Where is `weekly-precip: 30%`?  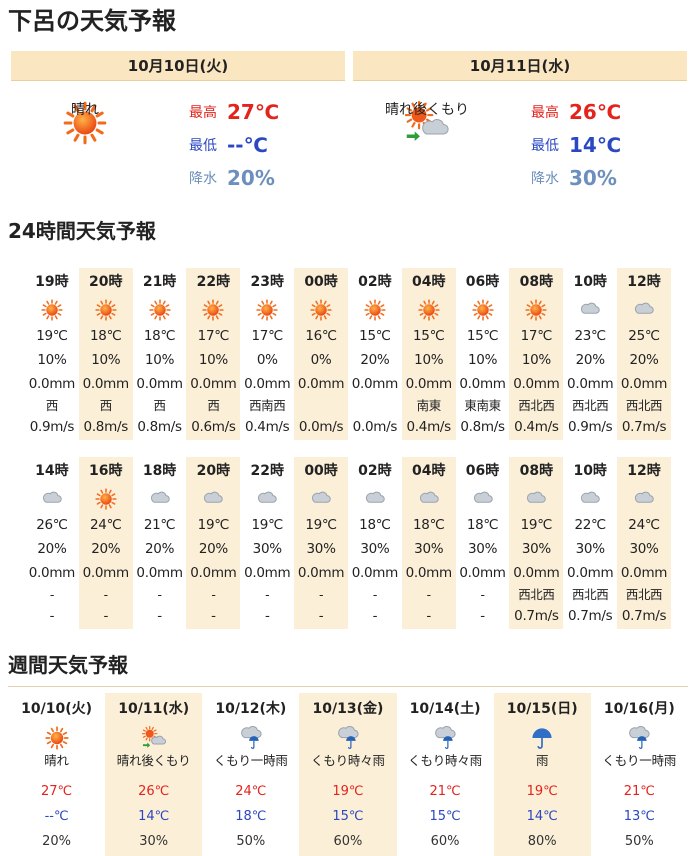 weekly-precip: 30% is located at coordinates (154, 841).